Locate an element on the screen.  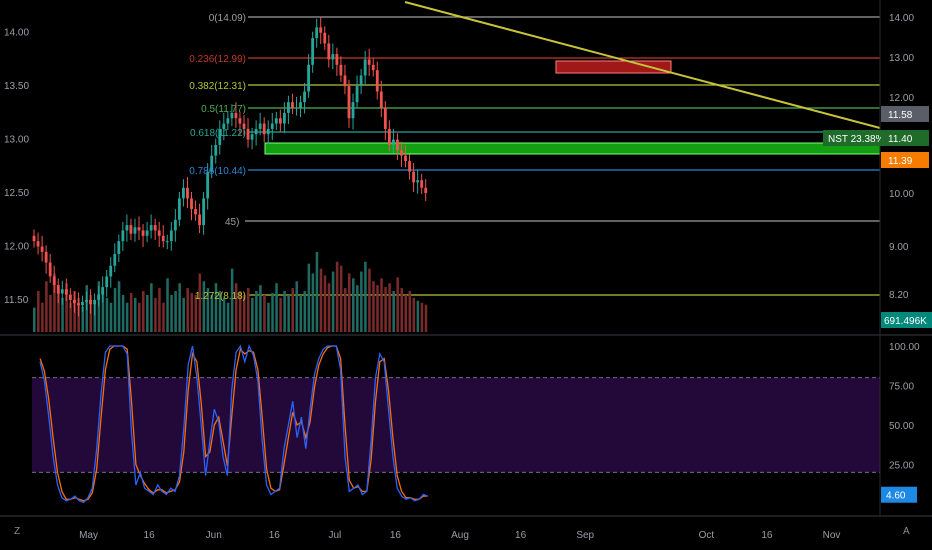
stoch-d-line is located at coordinates (233, 423).